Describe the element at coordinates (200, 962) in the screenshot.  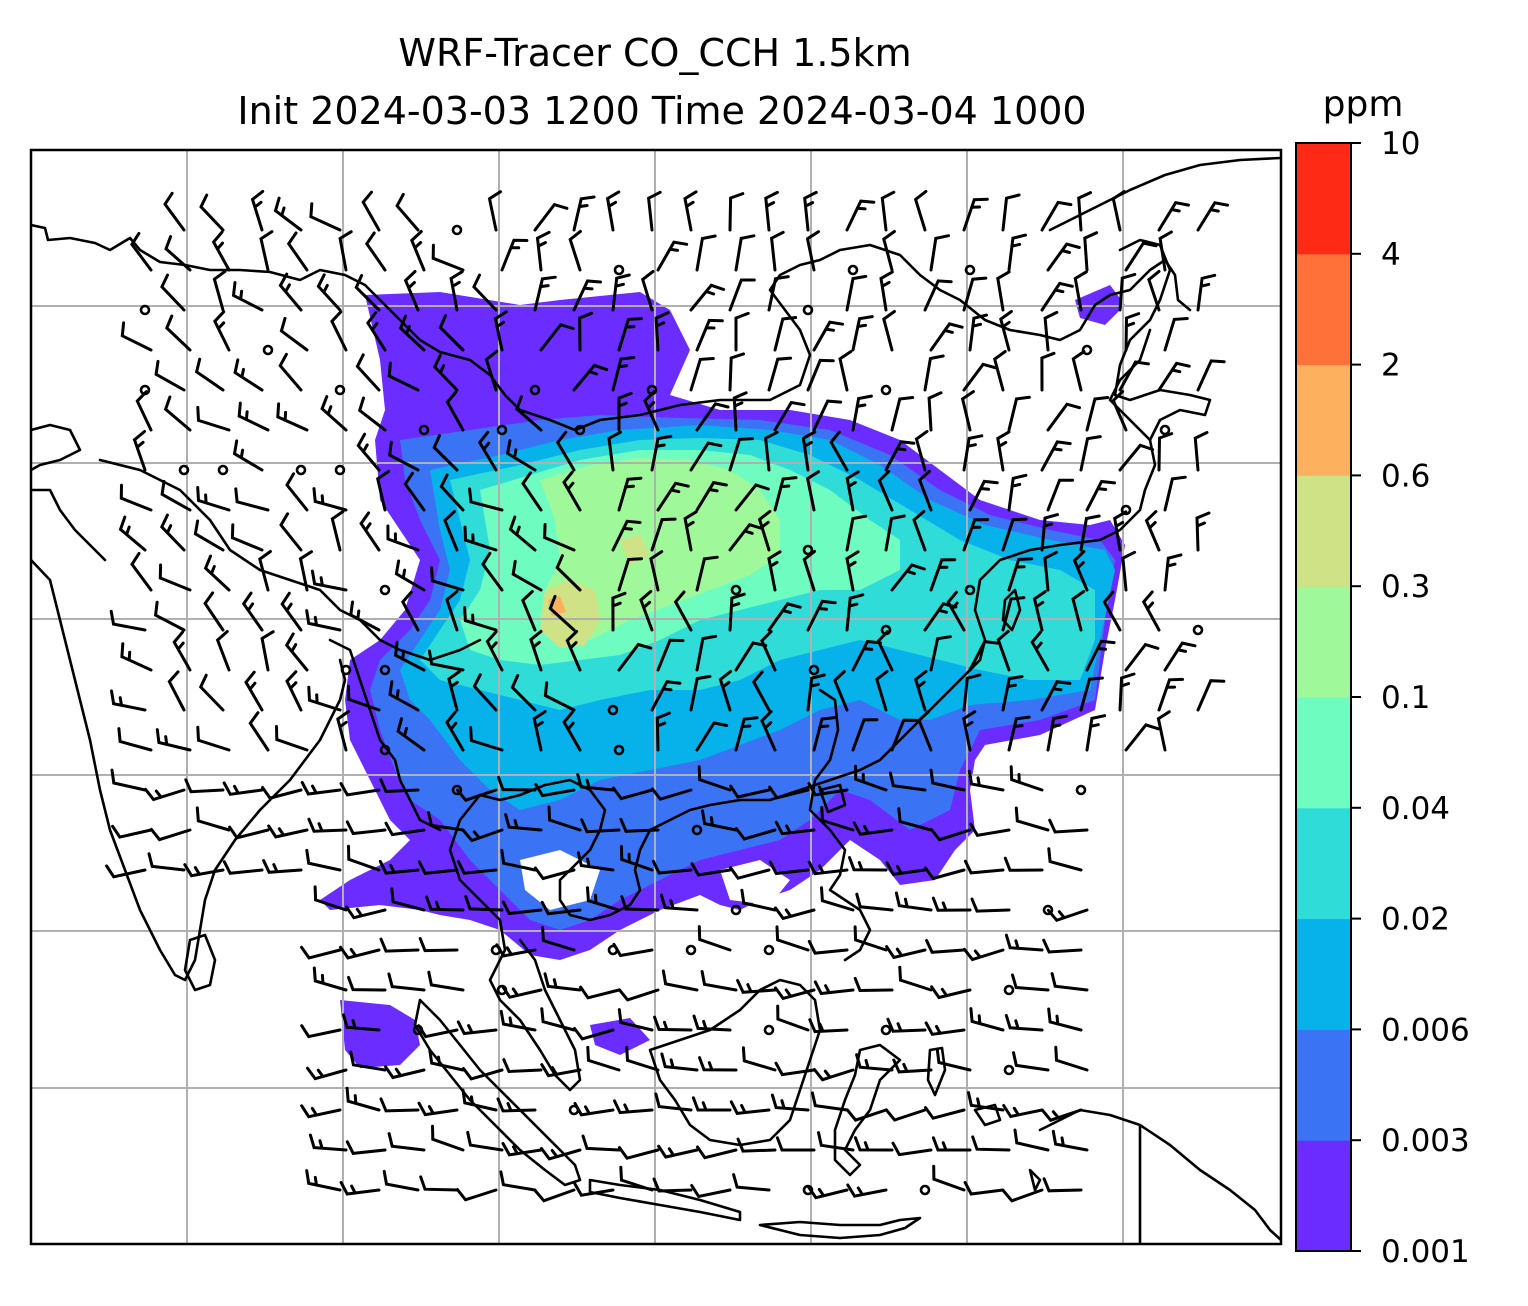
I see `sri-lanka` at that location.